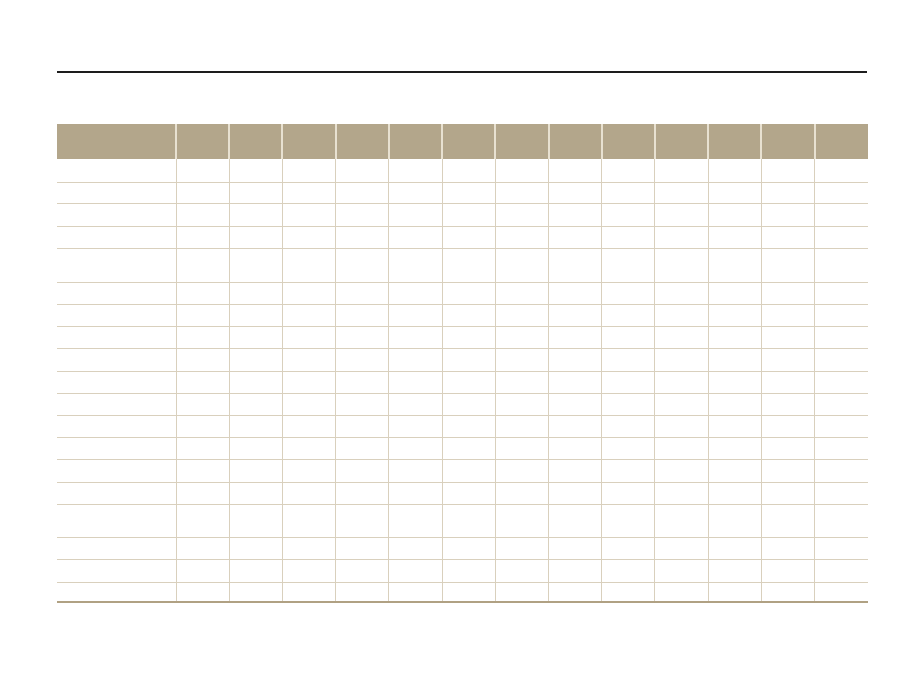  Describe the element at coordinates (462, 72) in the screenshot. I see `horizontal-rule` at that location.